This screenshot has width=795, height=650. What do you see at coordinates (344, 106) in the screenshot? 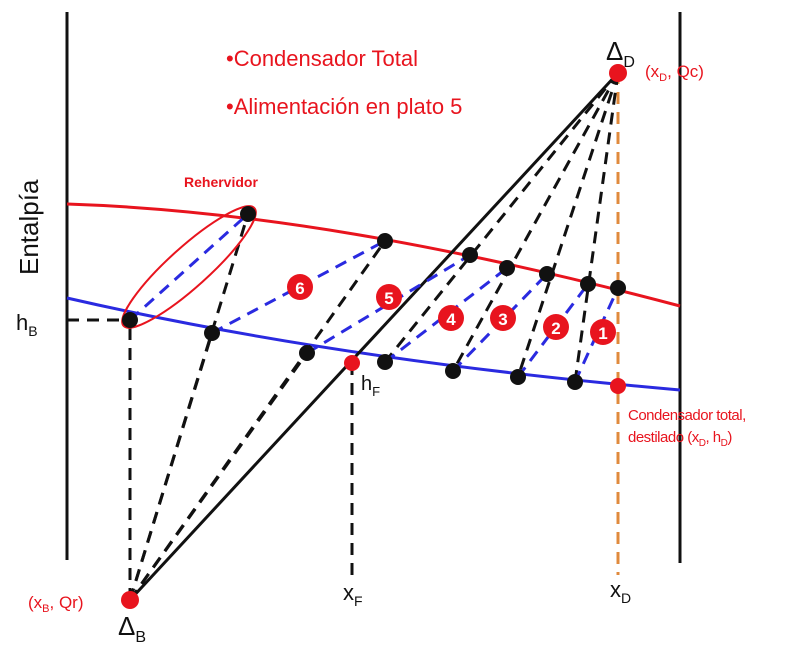
I see `bullet-feed: •Alimentación en plato 5` at bounding box center [344, 106].